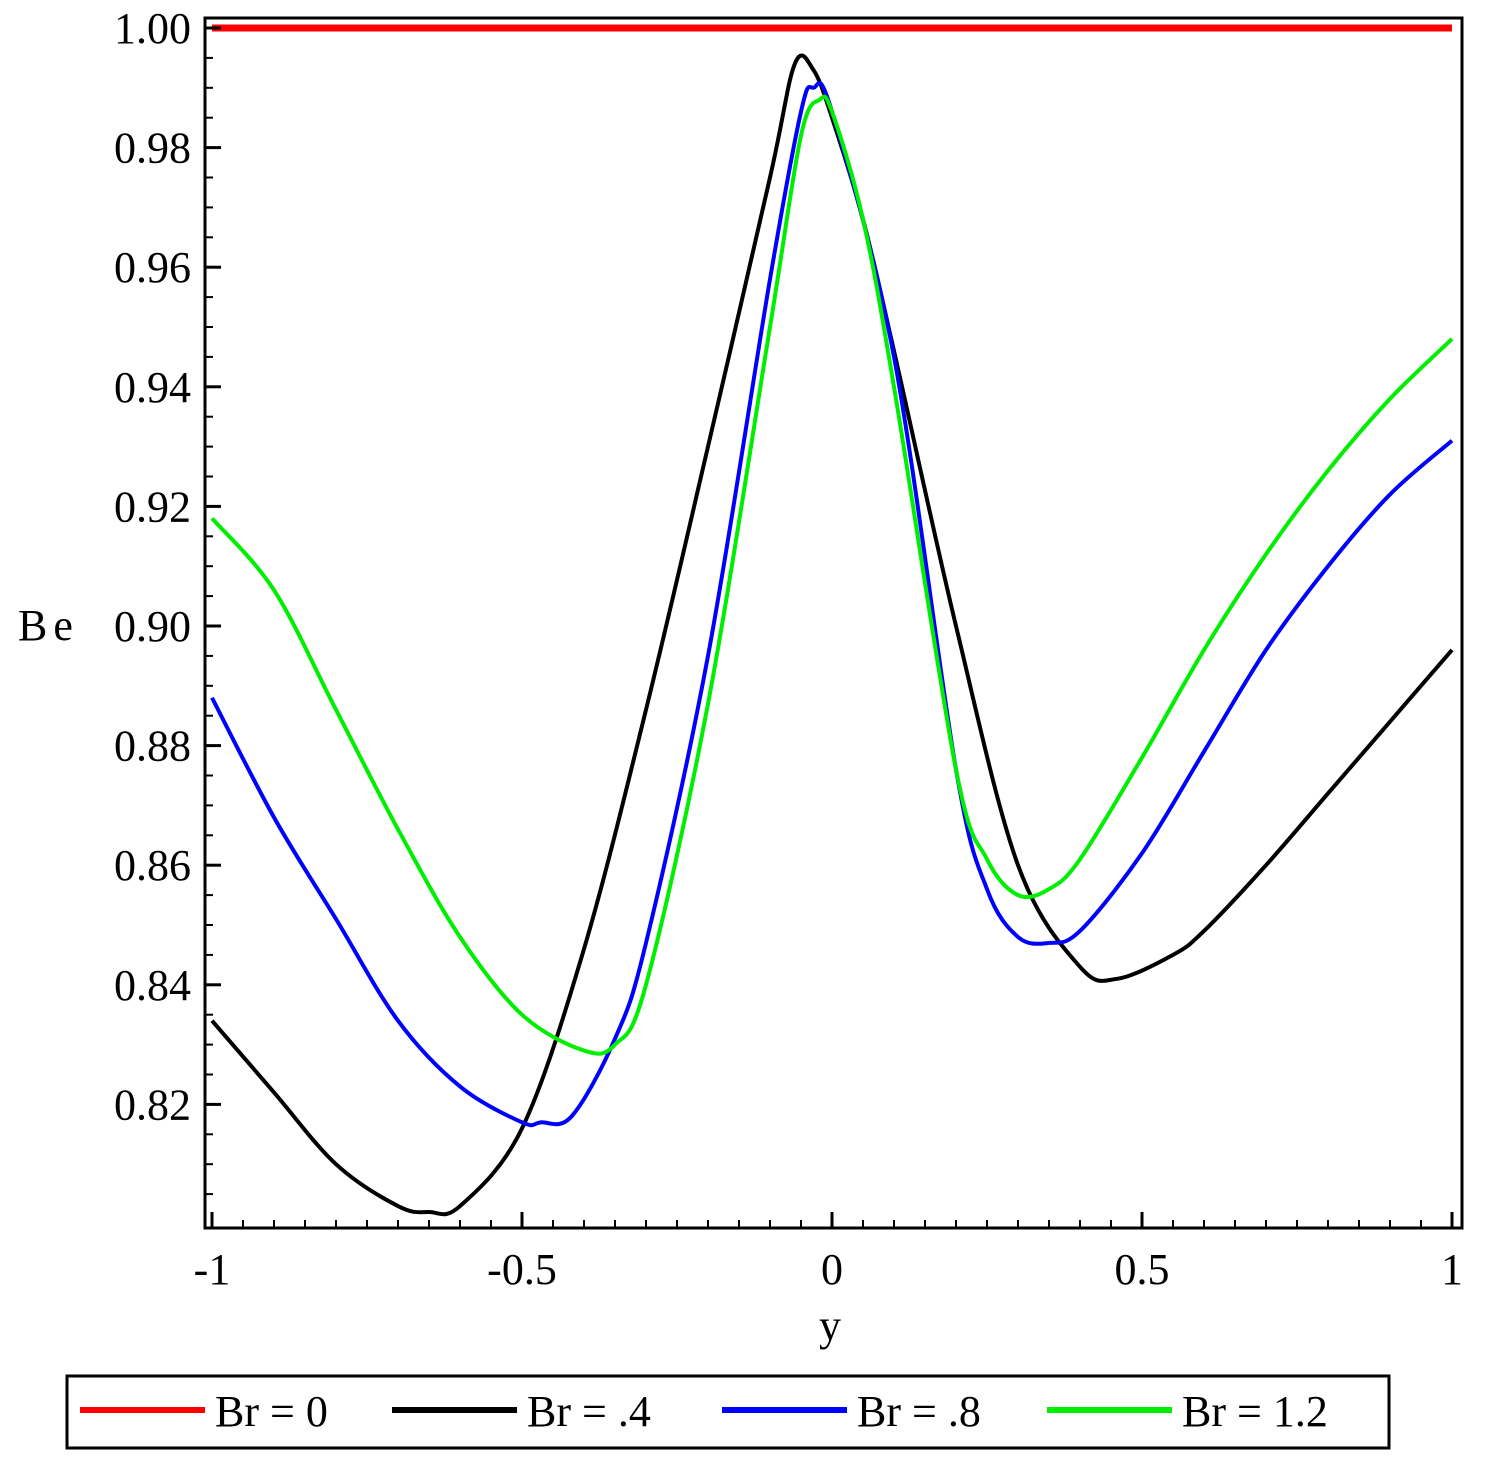 The width and height of the screenshot is (1493, 1479). What do you see at coordinates (271, 1411) in the screenshot?
I see `legend-label-br-0: Br = 0` at bounding box center [271, 1411].